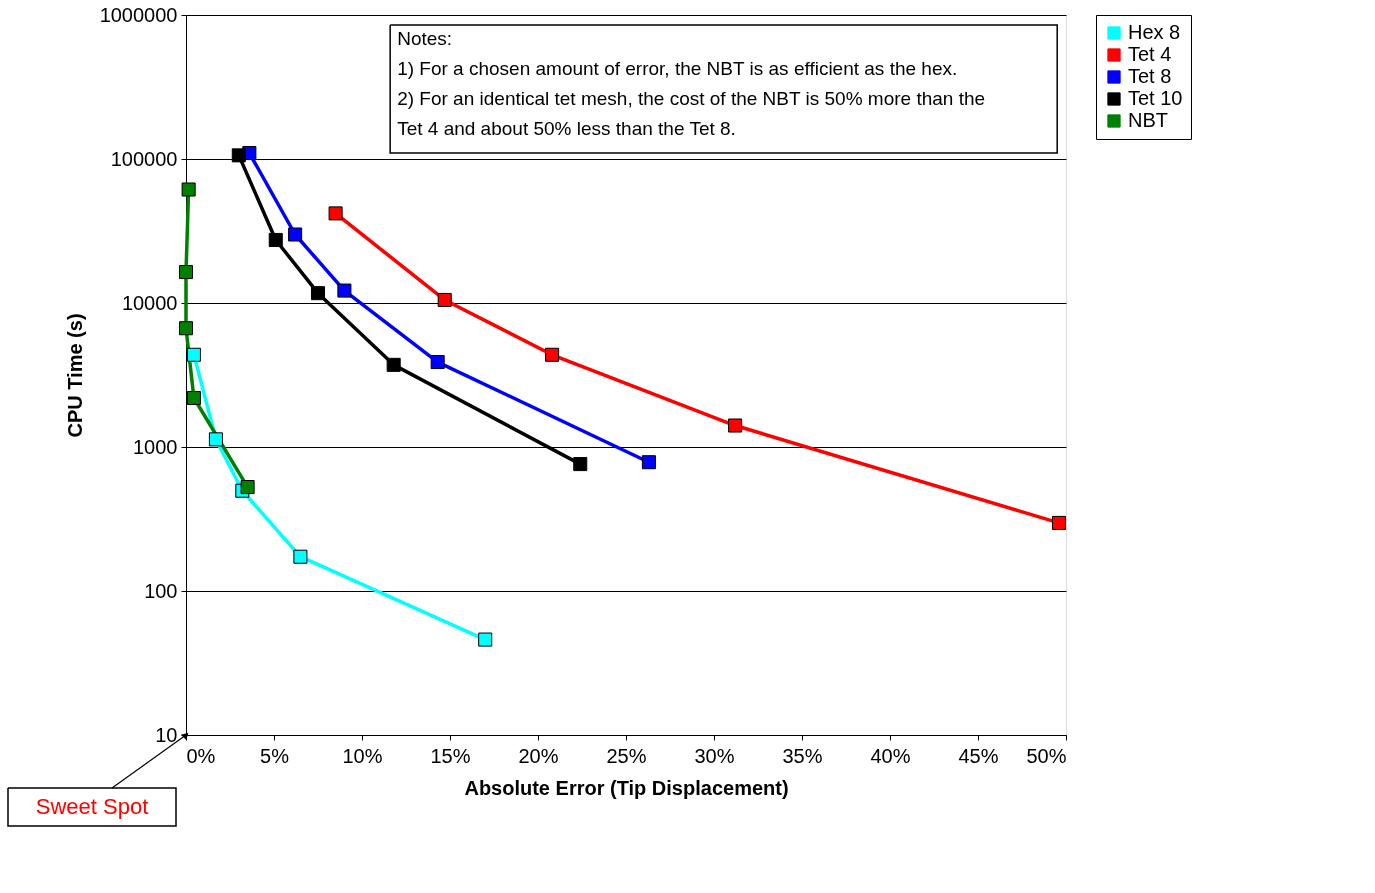 This screenshot has width=1375, height=893. Describe the element at coordinates (1150, 76) in the screenshot. I see `legend-label: Tet 8` at that location.